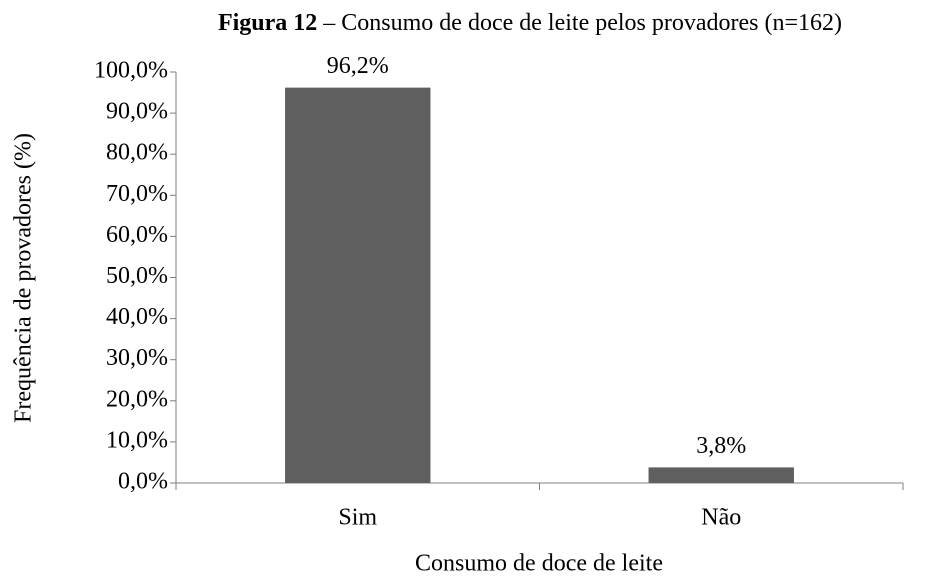 The height and width of the screenshot is (579, 949). I want to click on y-tick-label: 80,0%, so click(137, 153).